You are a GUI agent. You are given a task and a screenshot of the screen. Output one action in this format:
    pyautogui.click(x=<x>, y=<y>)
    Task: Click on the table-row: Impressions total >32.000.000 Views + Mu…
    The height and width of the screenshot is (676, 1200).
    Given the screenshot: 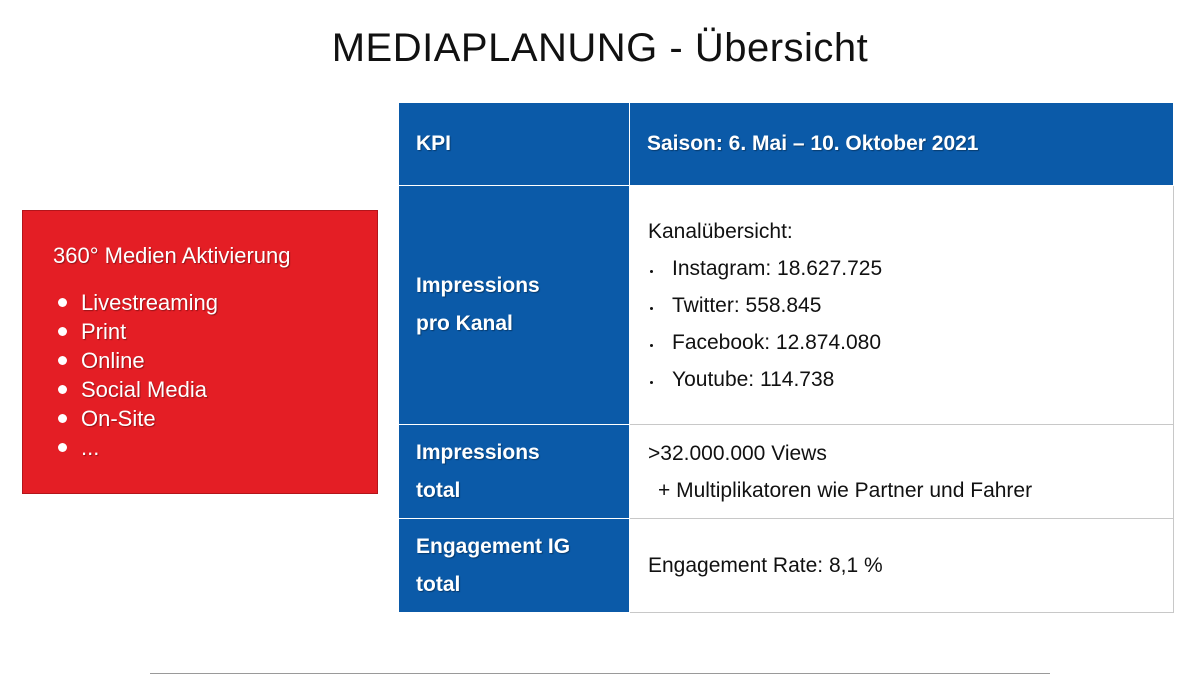 What is the action you would take?
    pyautogui.click(x=786, y=471)
    